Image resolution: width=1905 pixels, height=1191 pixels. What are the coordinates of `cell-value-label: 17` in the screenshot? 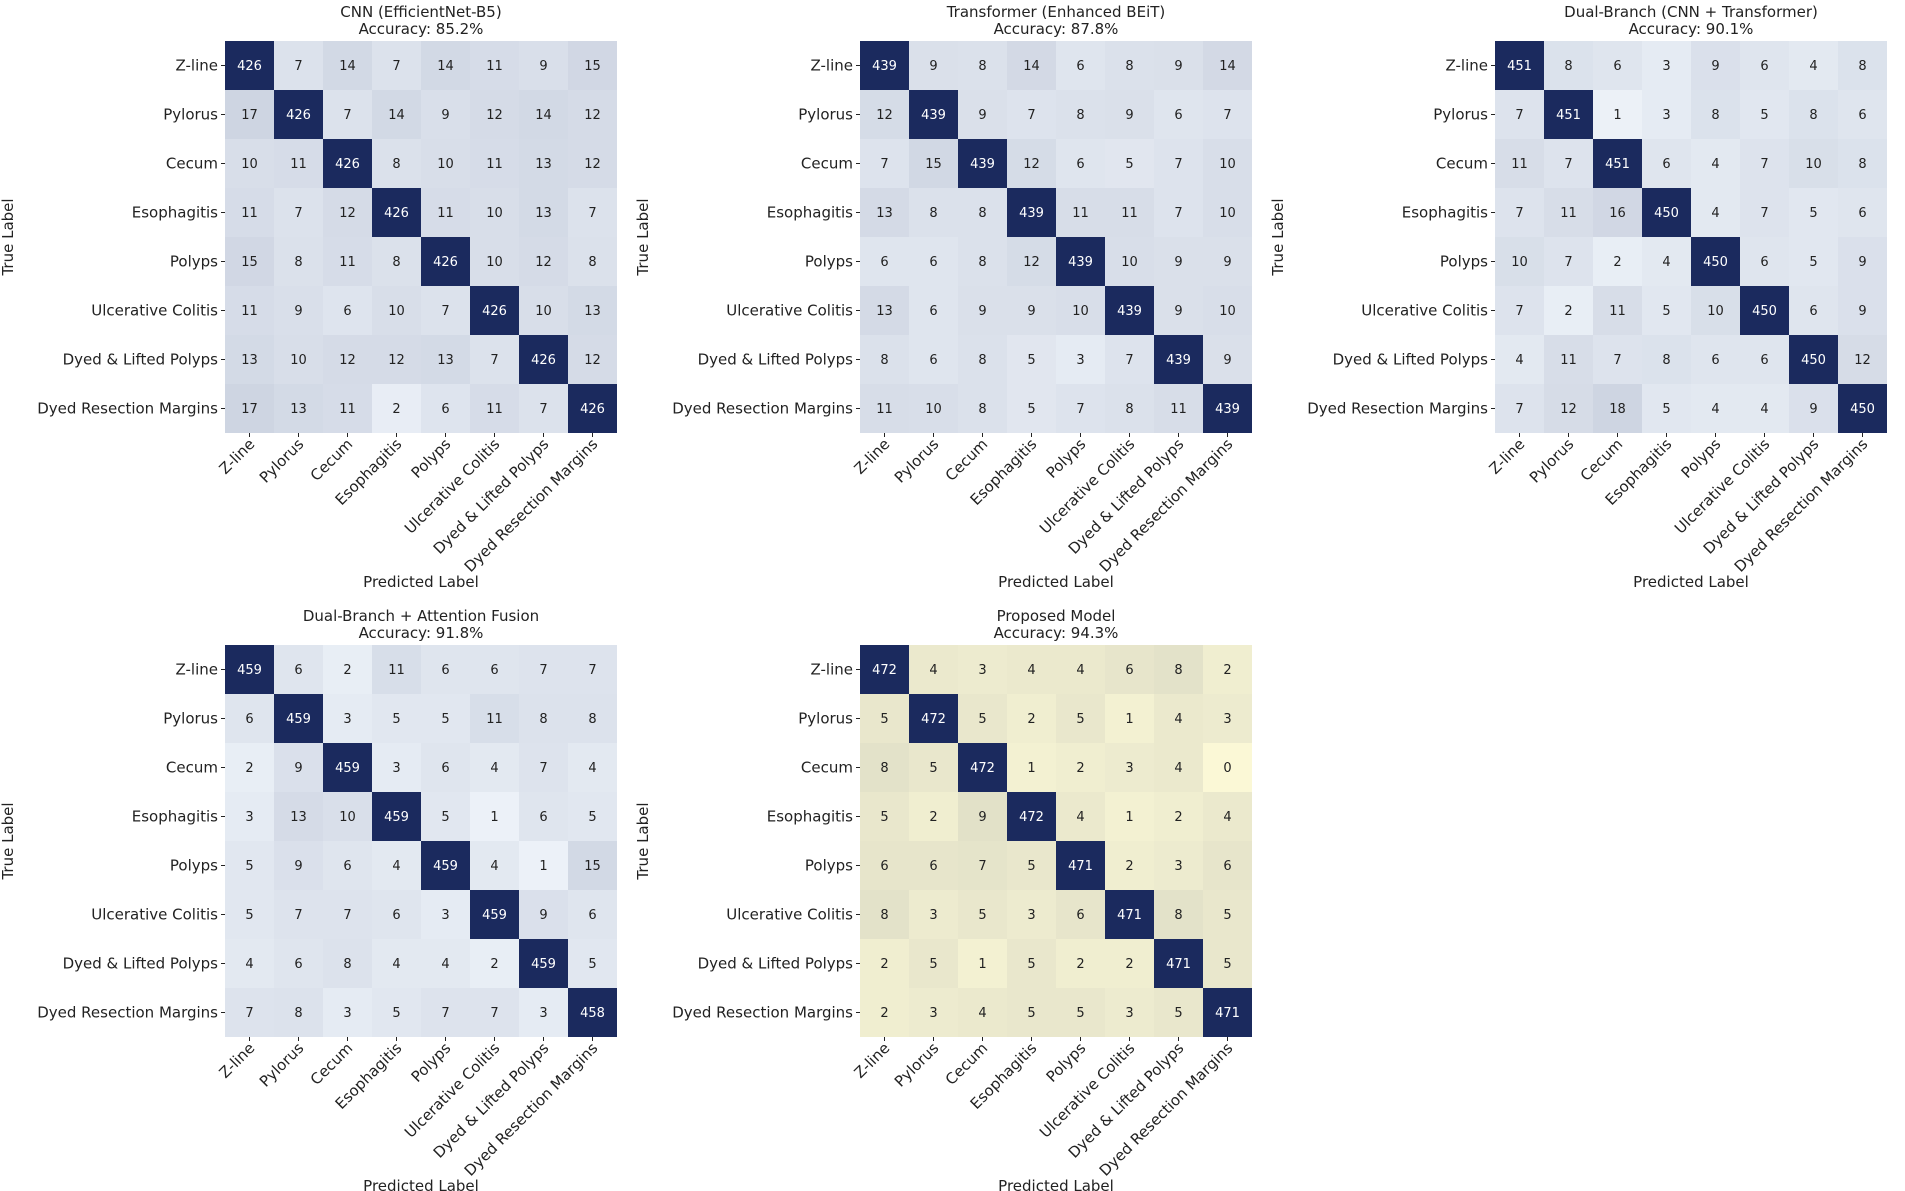 It's located at (249, 115).